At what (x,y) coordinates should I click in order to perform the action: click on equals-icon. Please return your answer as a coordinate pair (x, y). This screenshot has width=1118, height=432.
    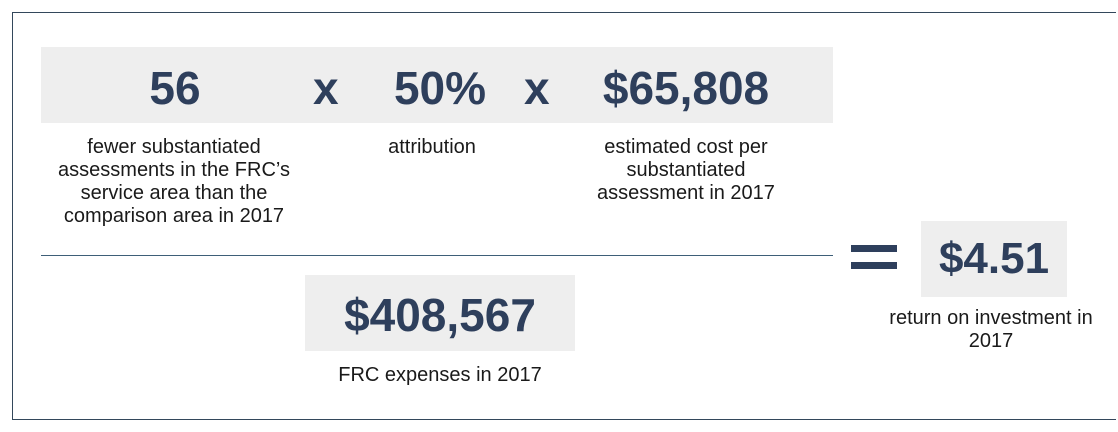
    Looking at the image, I should click on (874, 258).